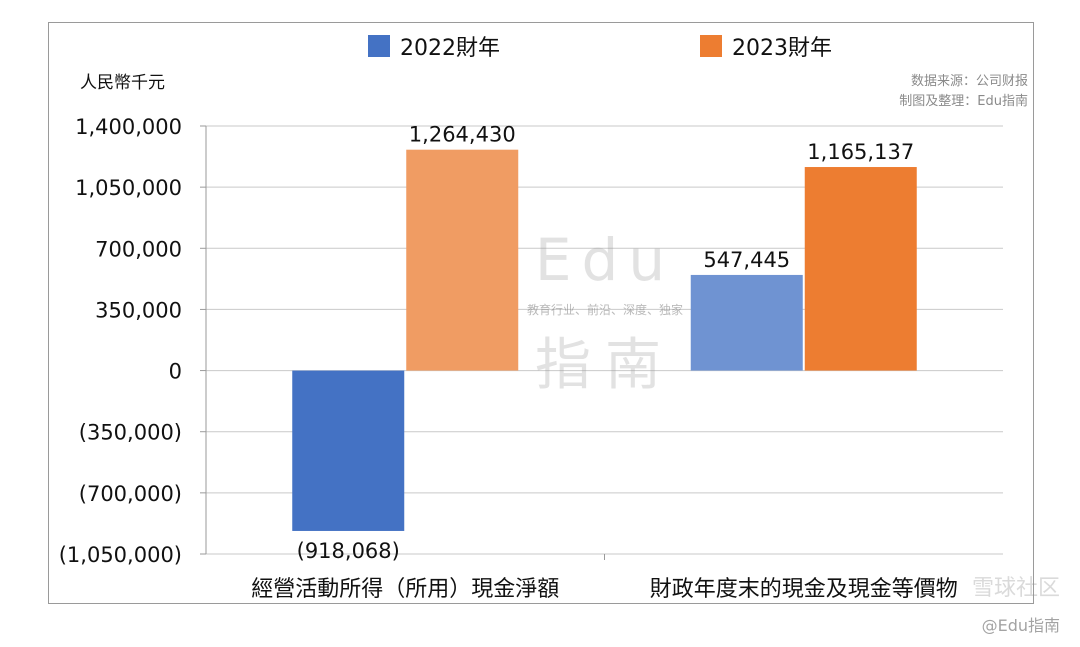 The height and width of the screenshot is (647, 1080). I want to click on legend-swatch-2022, so click(379, 46).